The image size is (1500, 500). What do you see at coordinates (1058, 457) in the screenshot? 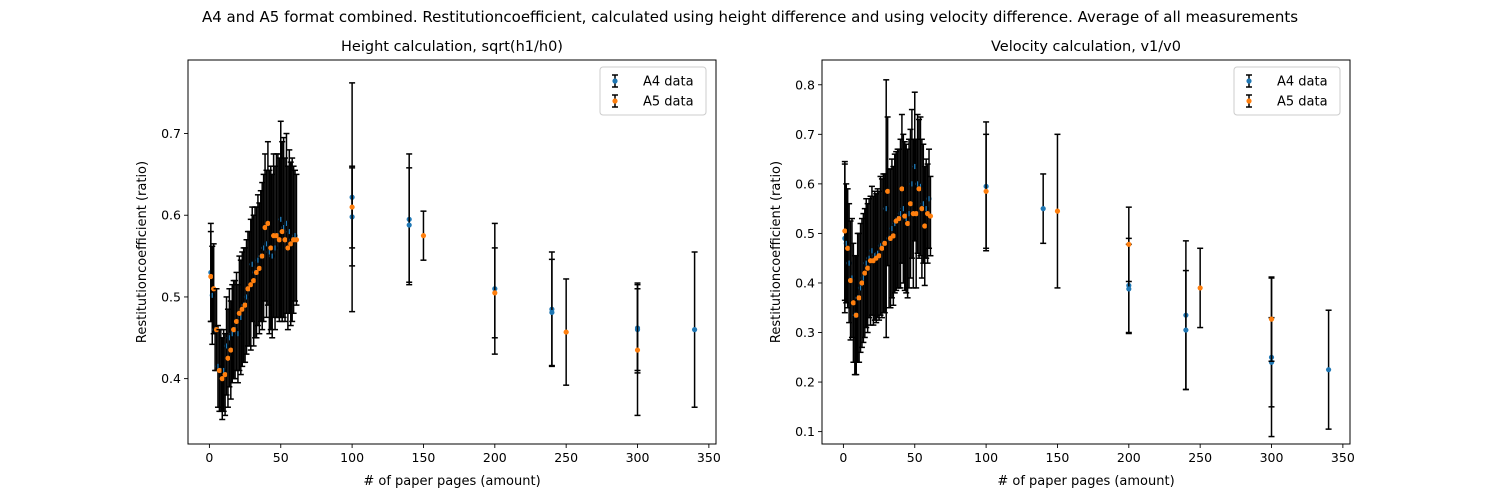
I see `panel1-xtick-label: 150` at bounding box center [1058, 457].